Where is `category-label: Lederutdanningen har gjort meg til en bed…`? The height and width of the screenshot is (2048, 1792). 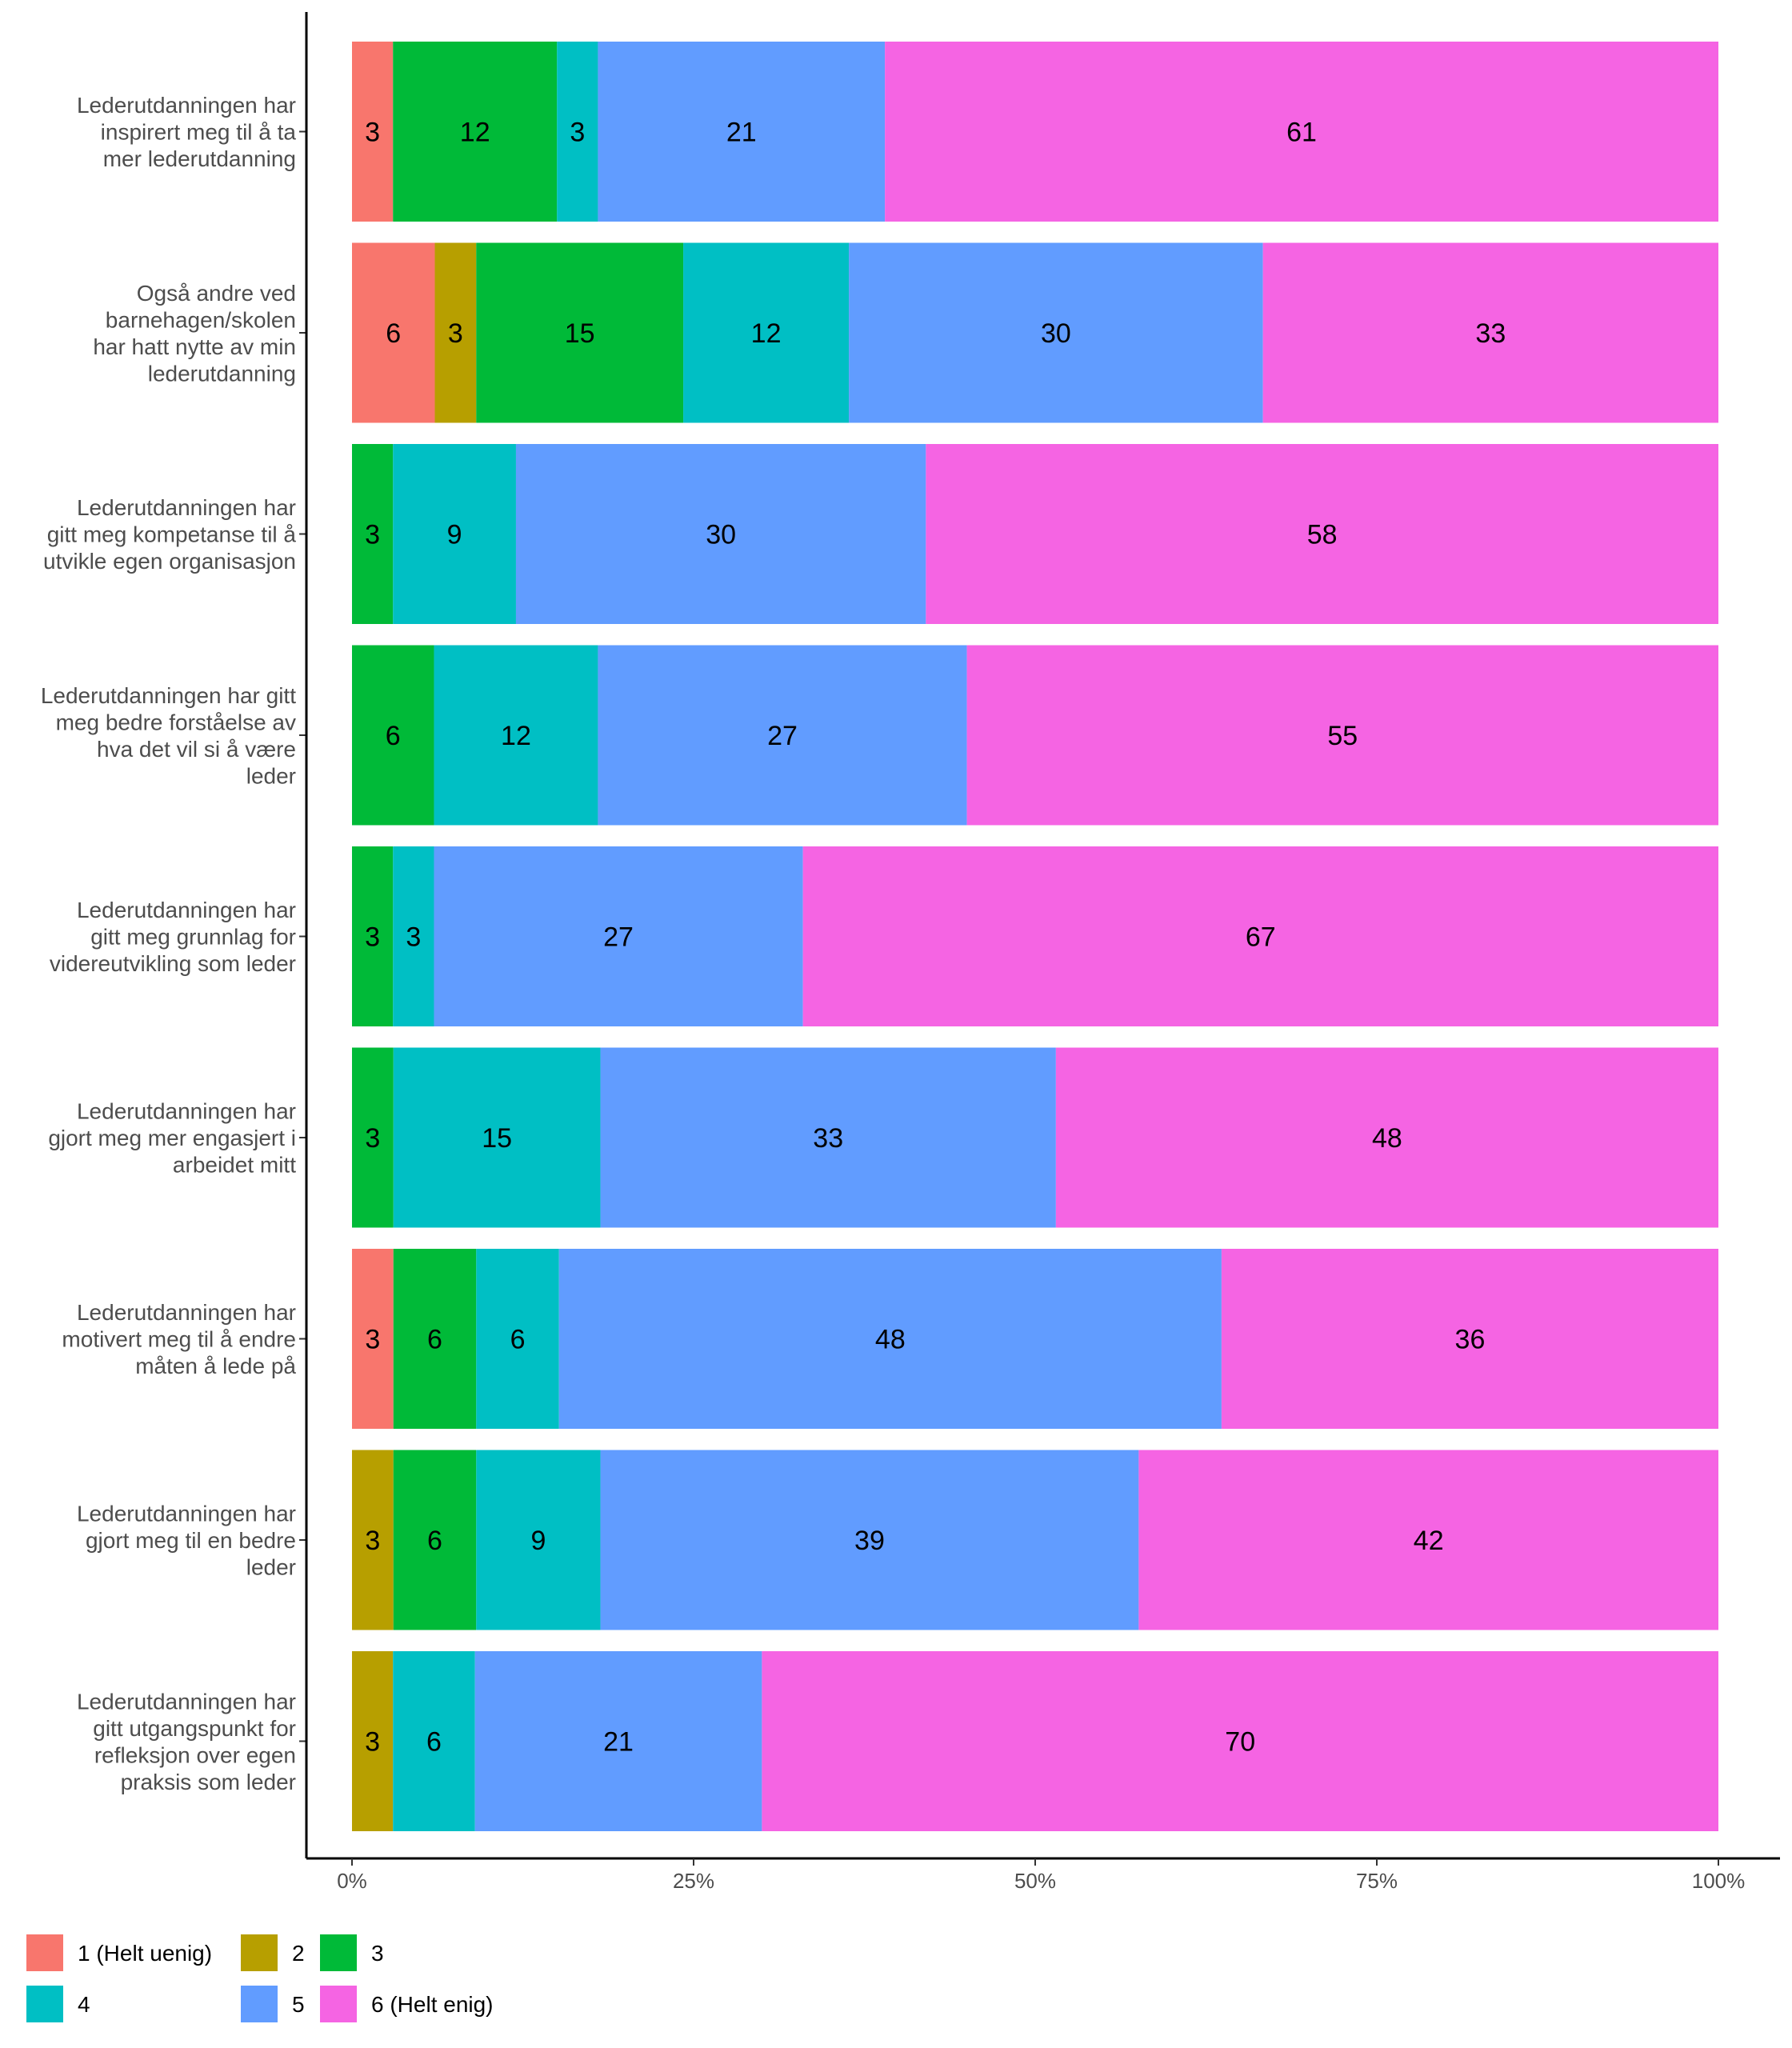 category-label: Lederutdanningen har gjort meg til en bed… is located at coordinates (186, 1541).